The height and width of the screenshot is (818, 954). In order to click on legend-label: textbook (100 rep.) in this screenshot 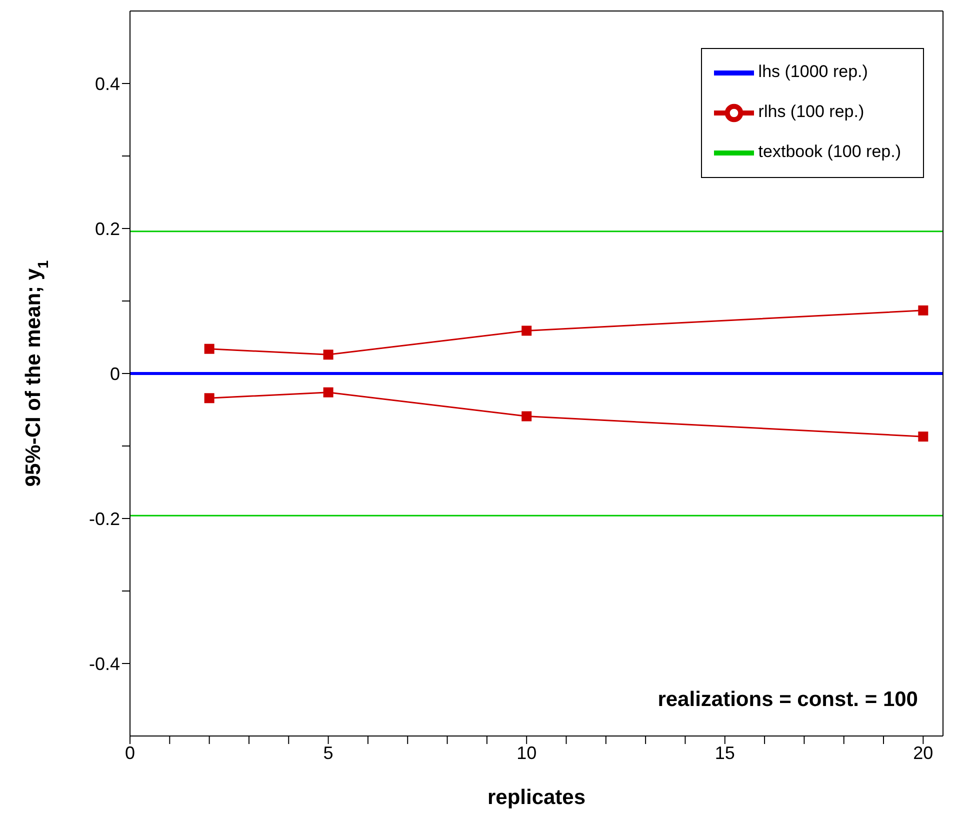, I will do `click(829, 152)`.